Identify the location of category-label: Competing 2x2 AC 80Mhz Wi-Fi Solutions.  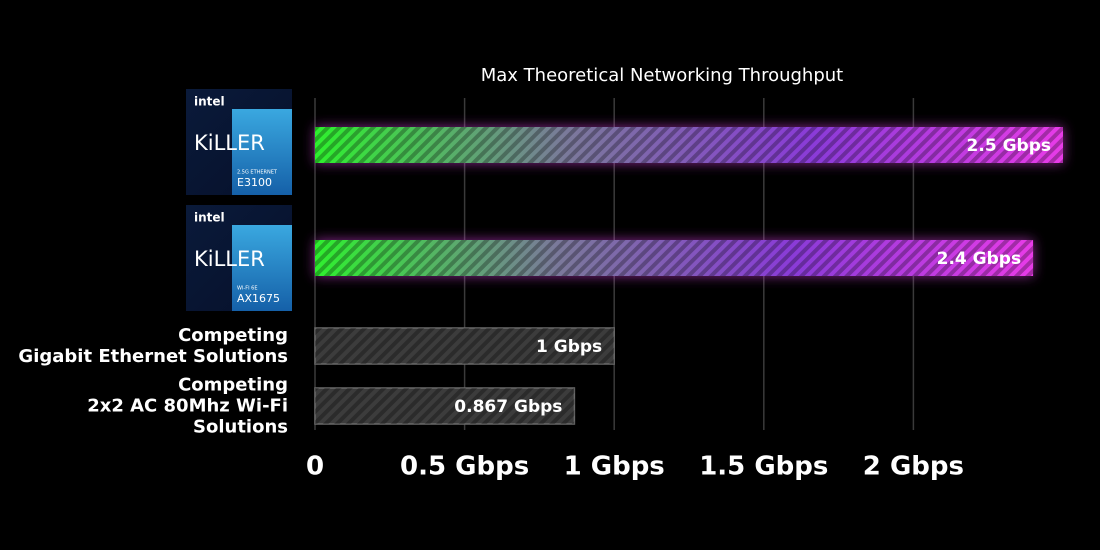
(187, 406).